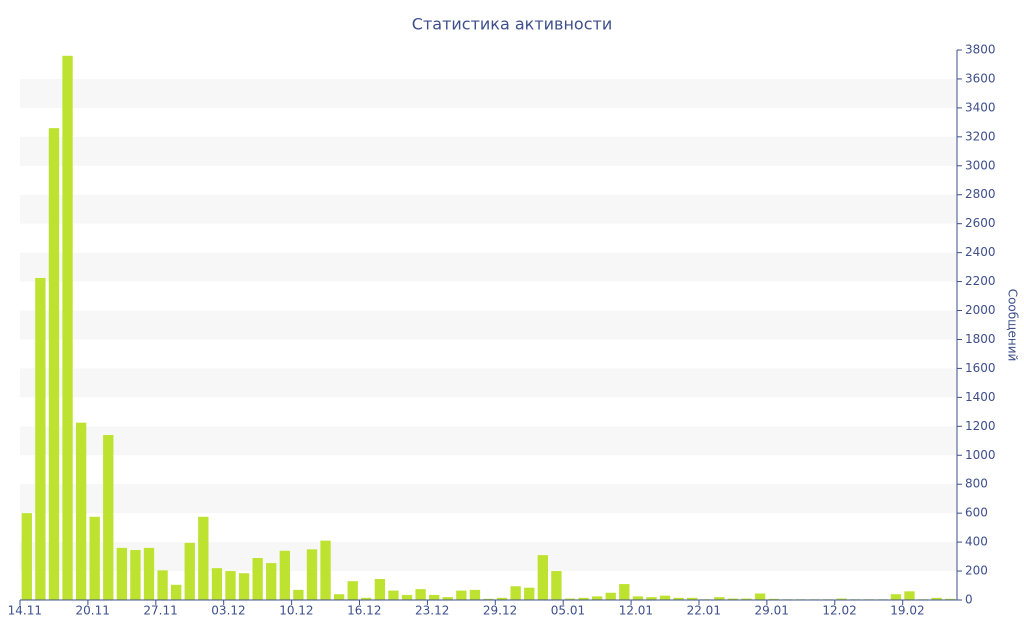 The image size is (1024, 644). What do you see at coordinates (980, 194) in the screenshot?
I see `y-tick-label: 2800` at bounding box center [980, 194].